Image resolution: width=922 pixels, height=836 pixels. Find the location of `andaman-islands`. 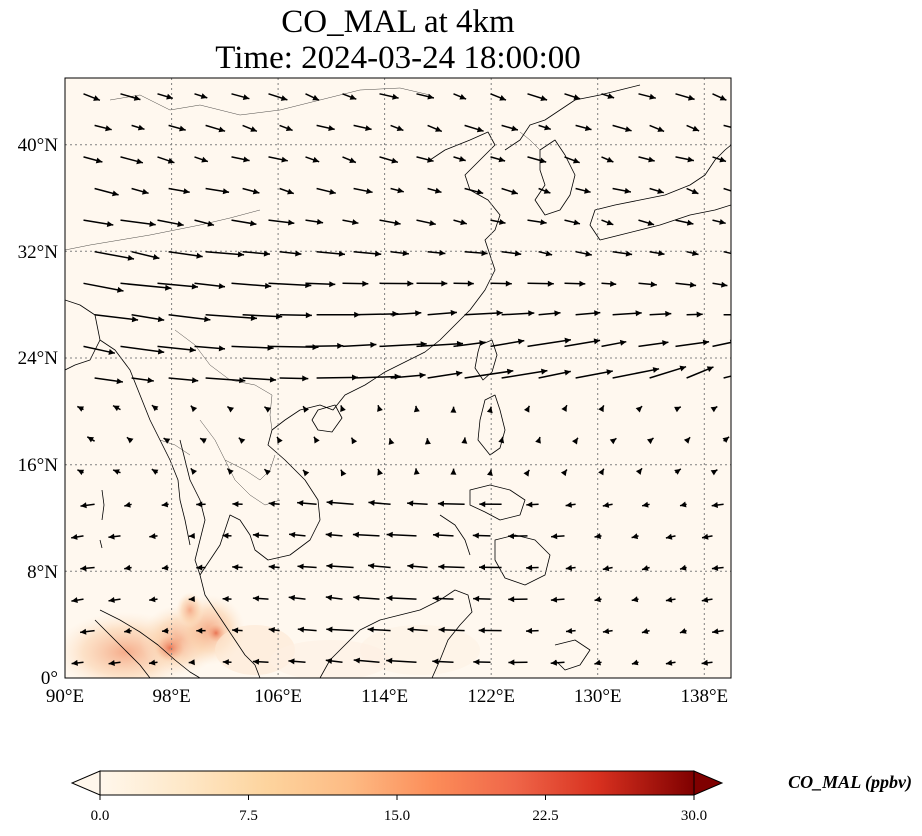

andaman-islands is located at coordinates (102, 519).